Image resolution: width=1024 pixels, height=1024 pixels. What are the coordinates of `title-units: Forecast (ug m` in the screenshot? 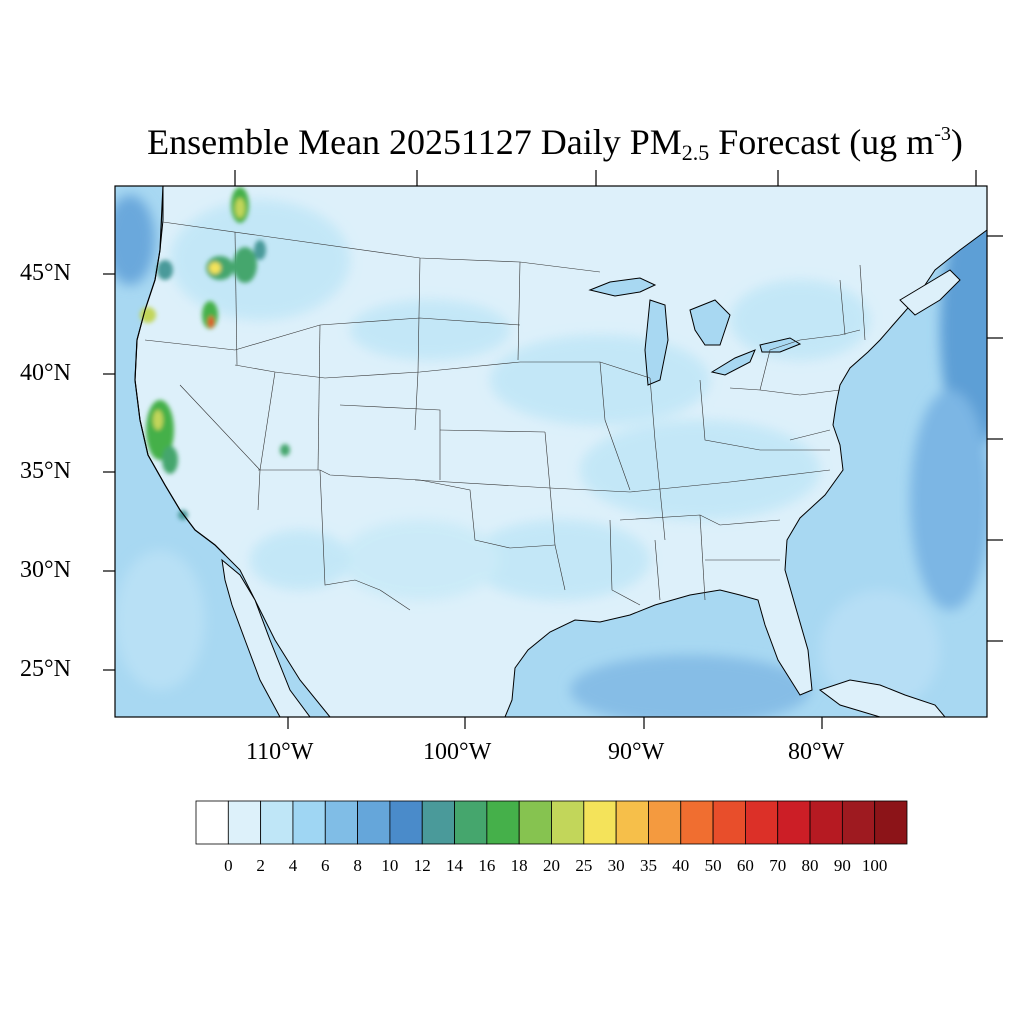 It's located at (822, 142).